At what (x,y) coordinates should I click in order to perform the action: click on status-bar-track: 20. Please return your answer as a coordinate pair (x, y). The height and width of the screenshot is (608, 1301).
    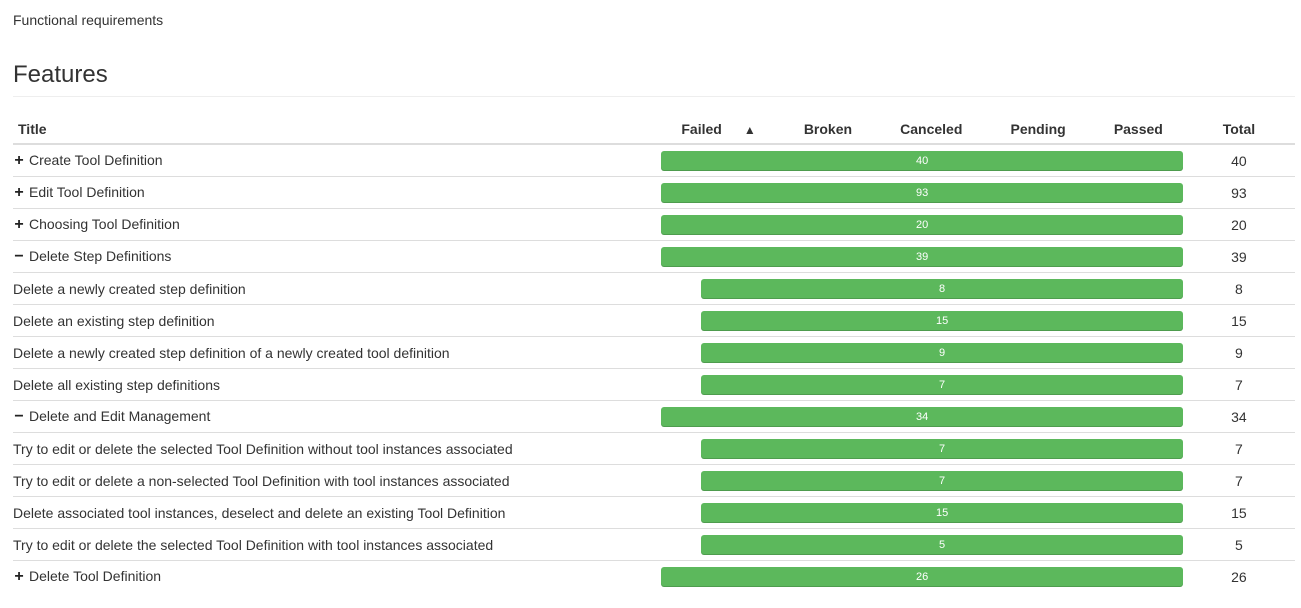
    Looking at the image, I should click on (922, 224).